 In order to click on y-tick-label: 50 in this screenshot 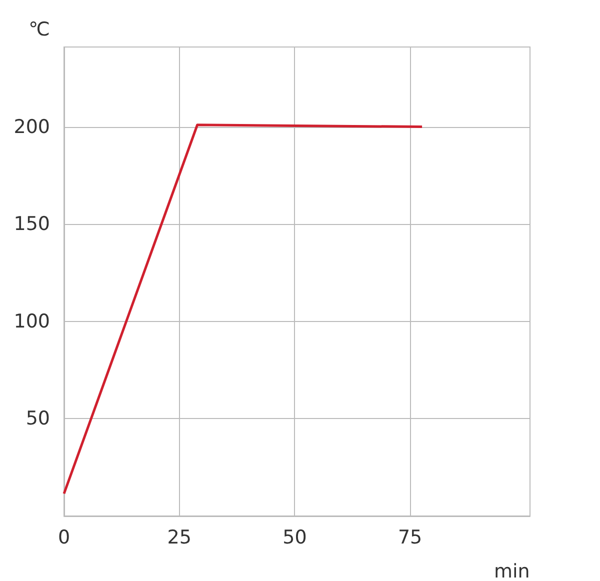, I will do `click(38, 419)`.